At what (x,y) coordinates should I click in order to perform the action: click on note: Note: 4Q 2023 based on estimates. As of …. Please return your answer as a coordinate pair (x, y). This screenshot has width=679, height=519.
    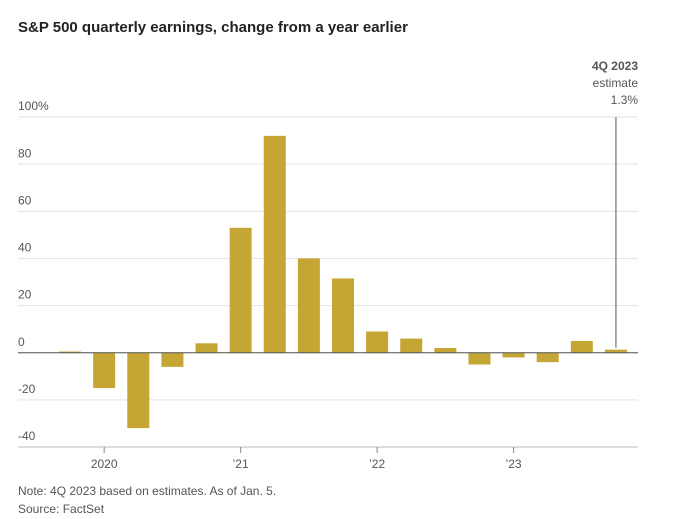
    Looking at the image, I should click on (147, 491).